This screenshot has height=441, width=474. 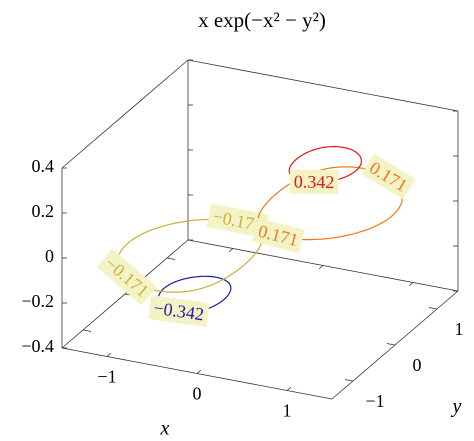 What do you see at coordinates (43, 166) in the screenshot?
I see `z-tick-label: 0.4` at bounding box center [43, 166].